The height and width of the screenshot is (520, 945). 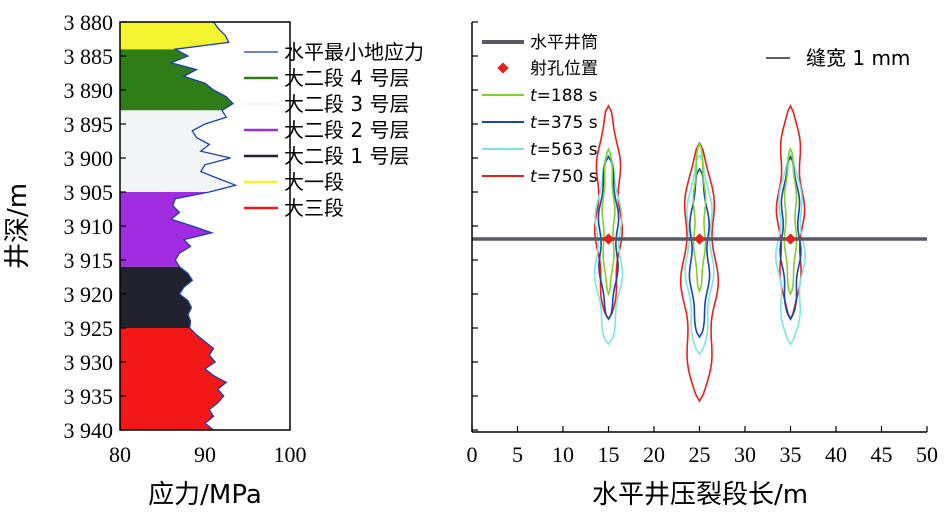 I want to click on left-y-tick-label: 3 915, so click(x=89, y=260).